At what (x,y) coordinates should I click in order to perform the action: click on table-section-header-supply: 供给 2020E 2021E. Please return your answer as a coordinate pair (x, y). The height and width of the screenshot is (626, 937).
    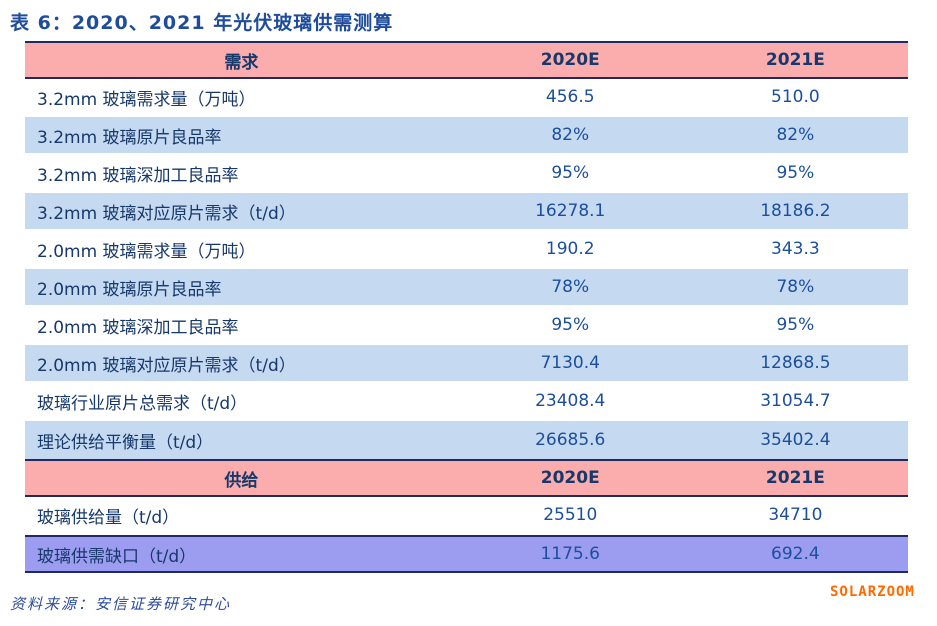
    Looking at the image, I should click on (466, 478).